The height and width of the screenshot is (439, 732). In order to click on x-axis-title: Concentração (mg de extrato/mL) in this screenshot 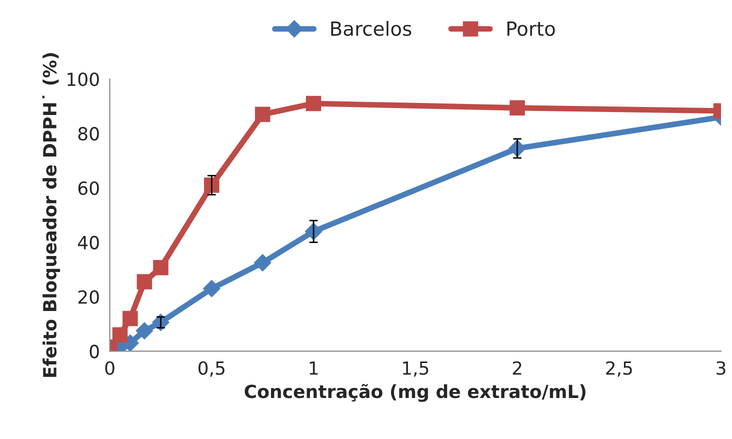, I will do `click(415, 393)`.